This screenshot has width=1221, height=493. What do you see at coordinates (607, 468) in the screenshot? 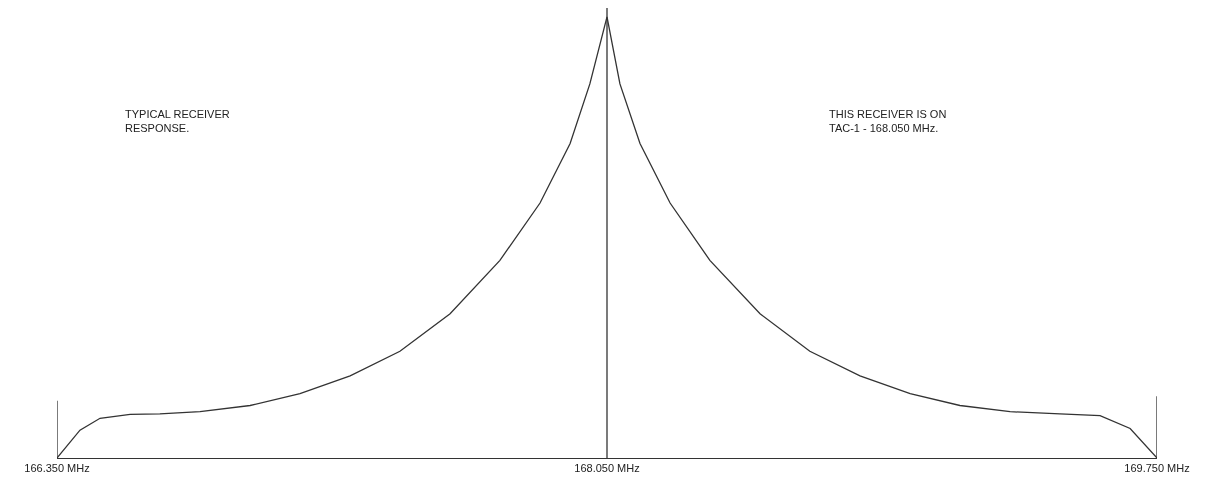
I see `x-tick-label: 168.050 MHz` at bounding box center [607, 468].